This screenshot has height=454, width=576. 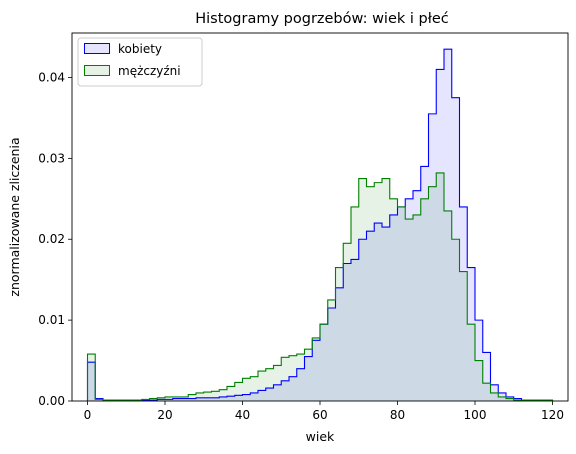 I want to click on y-tick-label: 0.04, so click(x=51, y=77).